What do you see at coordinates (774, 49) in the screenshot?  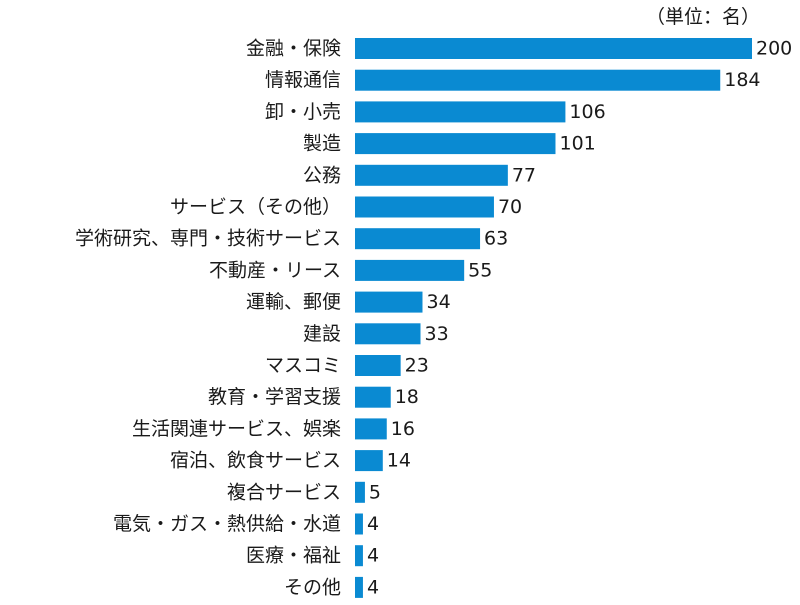 I see `value-label: 200` at bounding box center [774, 49].